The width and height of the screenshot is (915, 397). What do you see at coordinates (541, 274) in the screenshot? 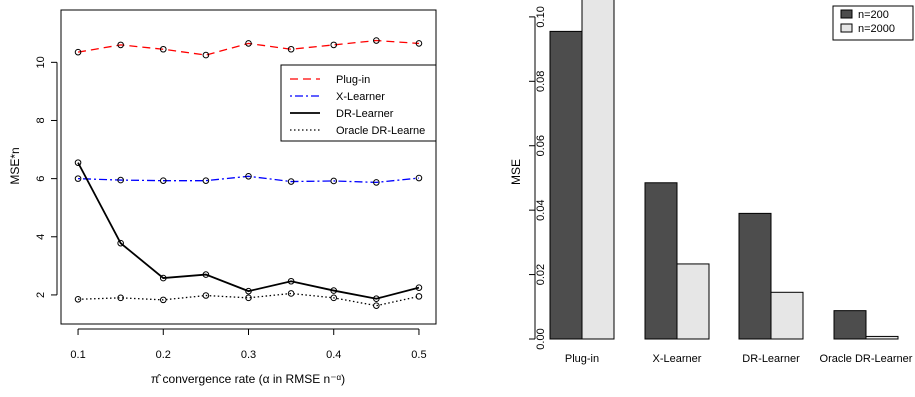
I see `y-tick-label: 0.02` at bounding box center [541, 274].